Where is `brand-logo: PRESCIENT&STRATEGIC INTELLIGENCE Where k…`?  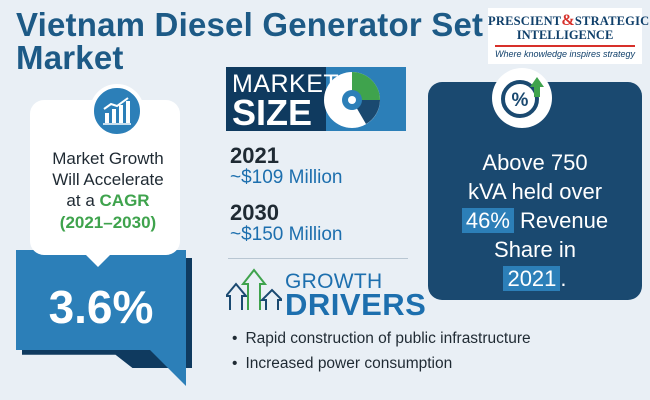
brand-logo: PRESCIENT&STRATEGIC INTELLIGENCE Where k… is located at coordinates (568, 36).